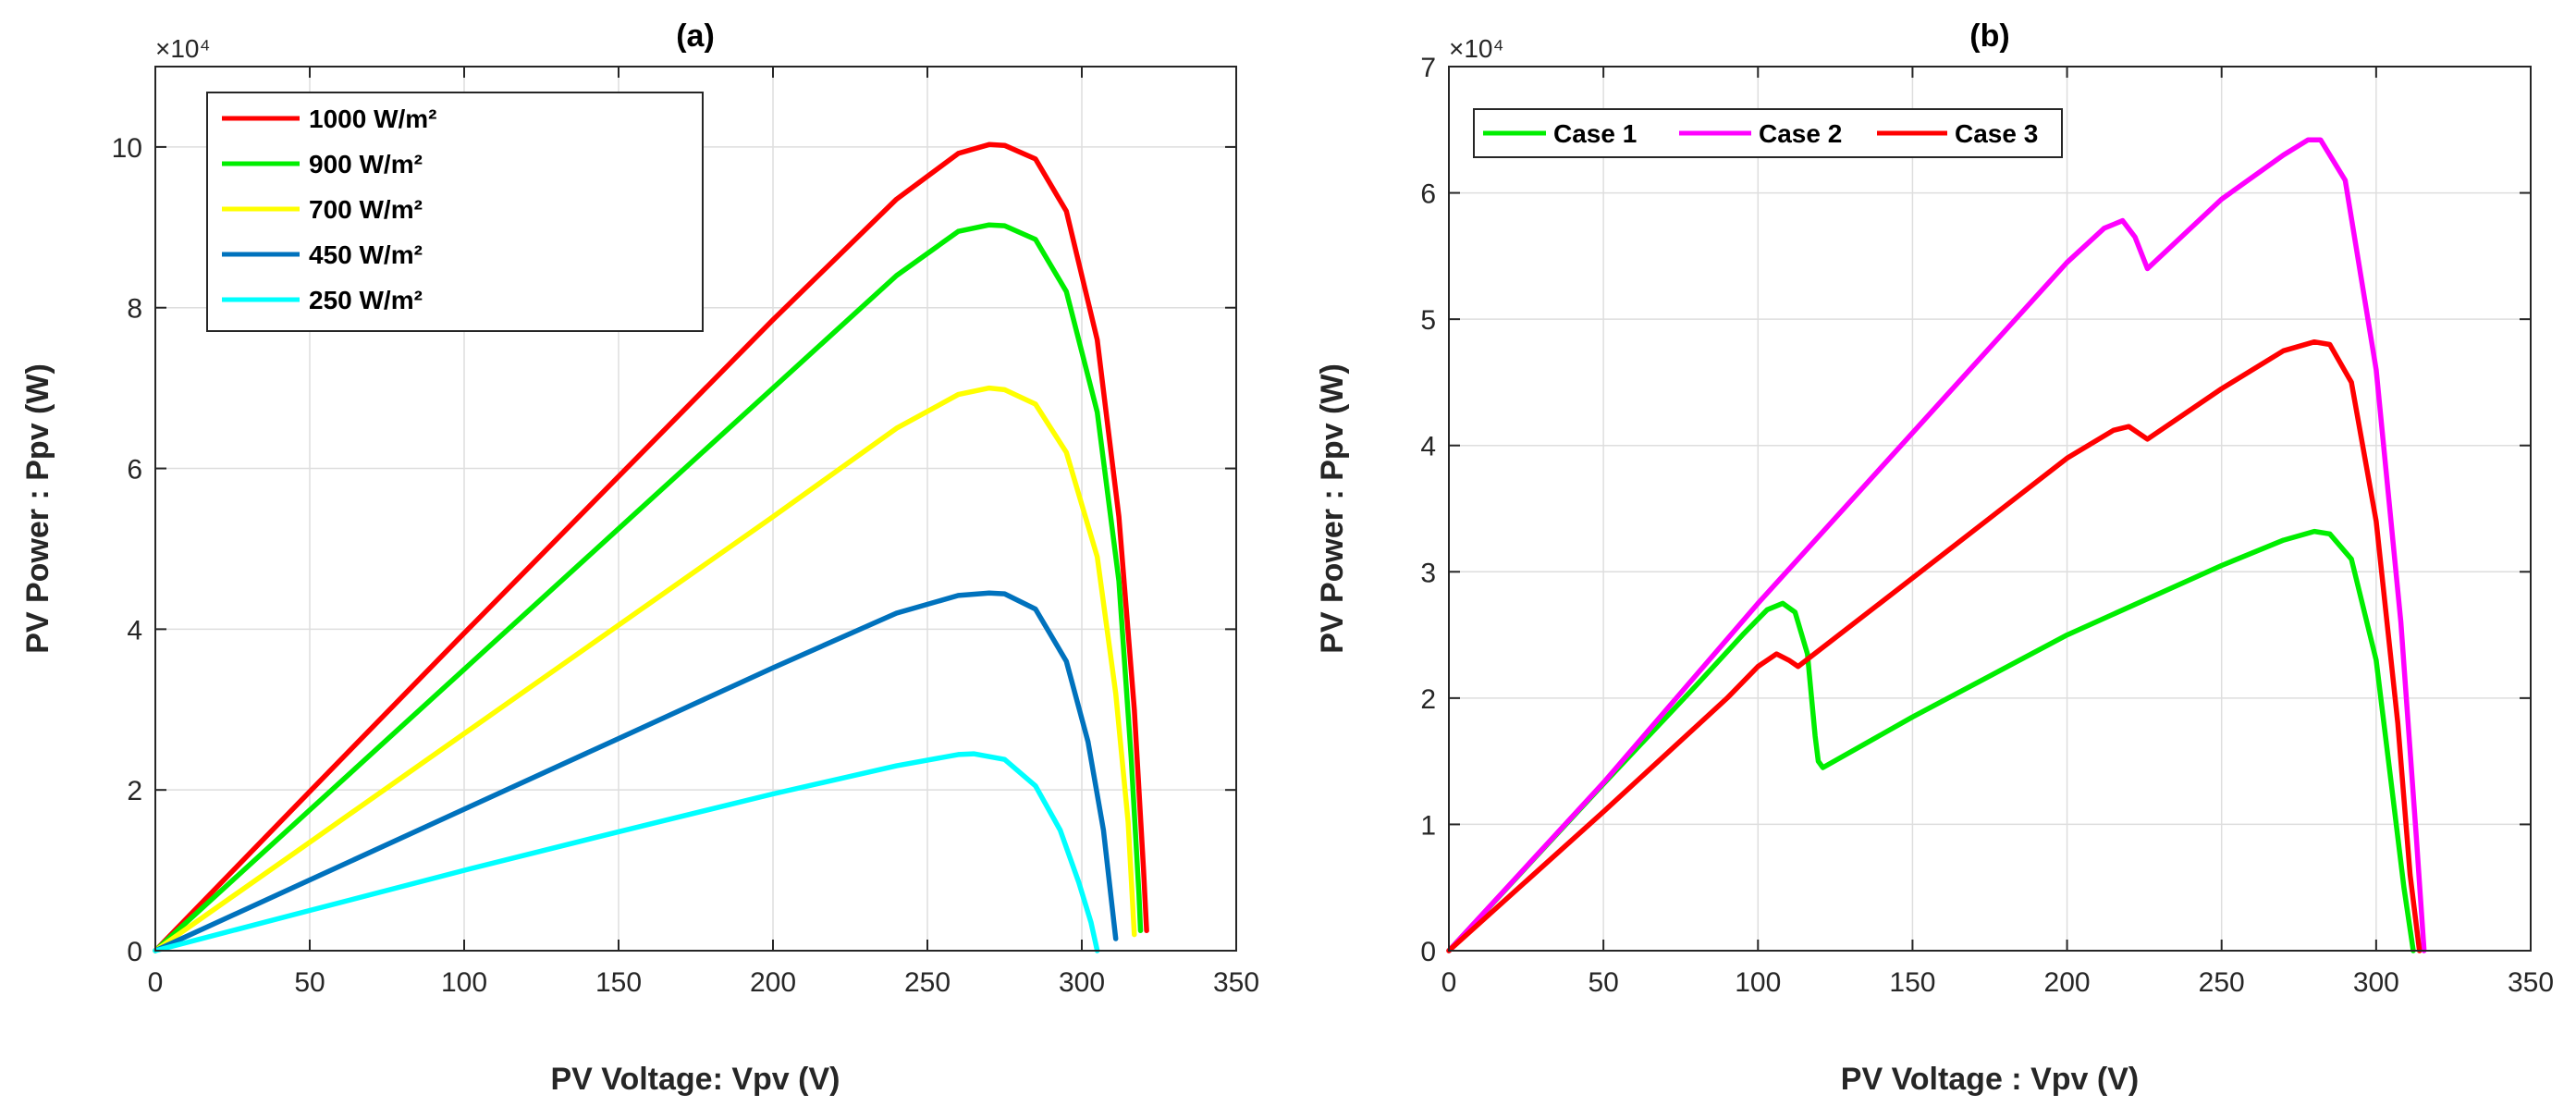 The height and width of the screenshot is (1119, 2576). What do you see at coordinates (366, 300) in the screenshot?
I see `legend-a-label-250: 250 W/m²` at bounding box center [366, 300].